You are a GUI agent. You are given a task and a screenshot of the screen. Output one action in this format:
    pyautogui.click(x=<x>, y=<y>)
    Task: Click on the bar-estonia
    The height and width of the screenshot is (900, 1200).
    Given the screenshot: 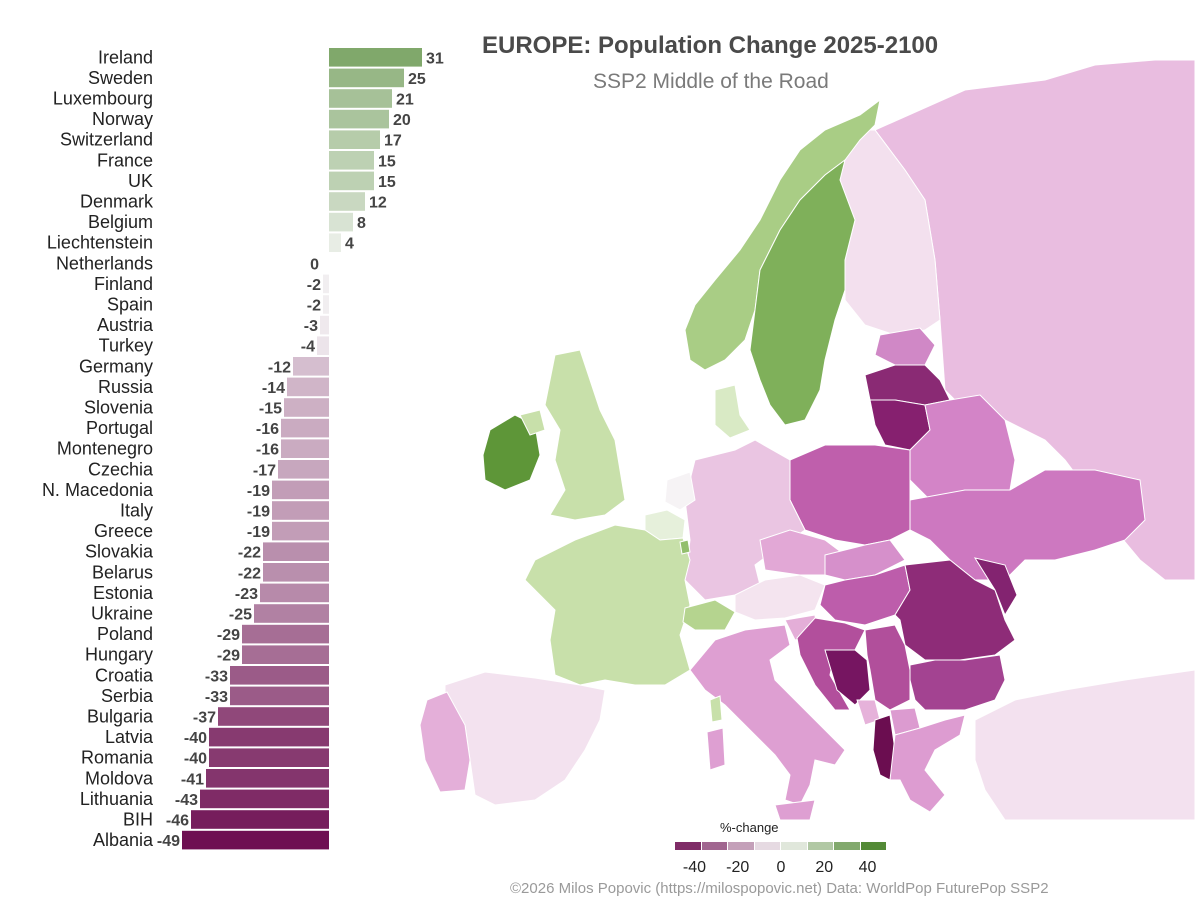 What is the action you would take?
    pyautogui.click(x=294, y=593)
    